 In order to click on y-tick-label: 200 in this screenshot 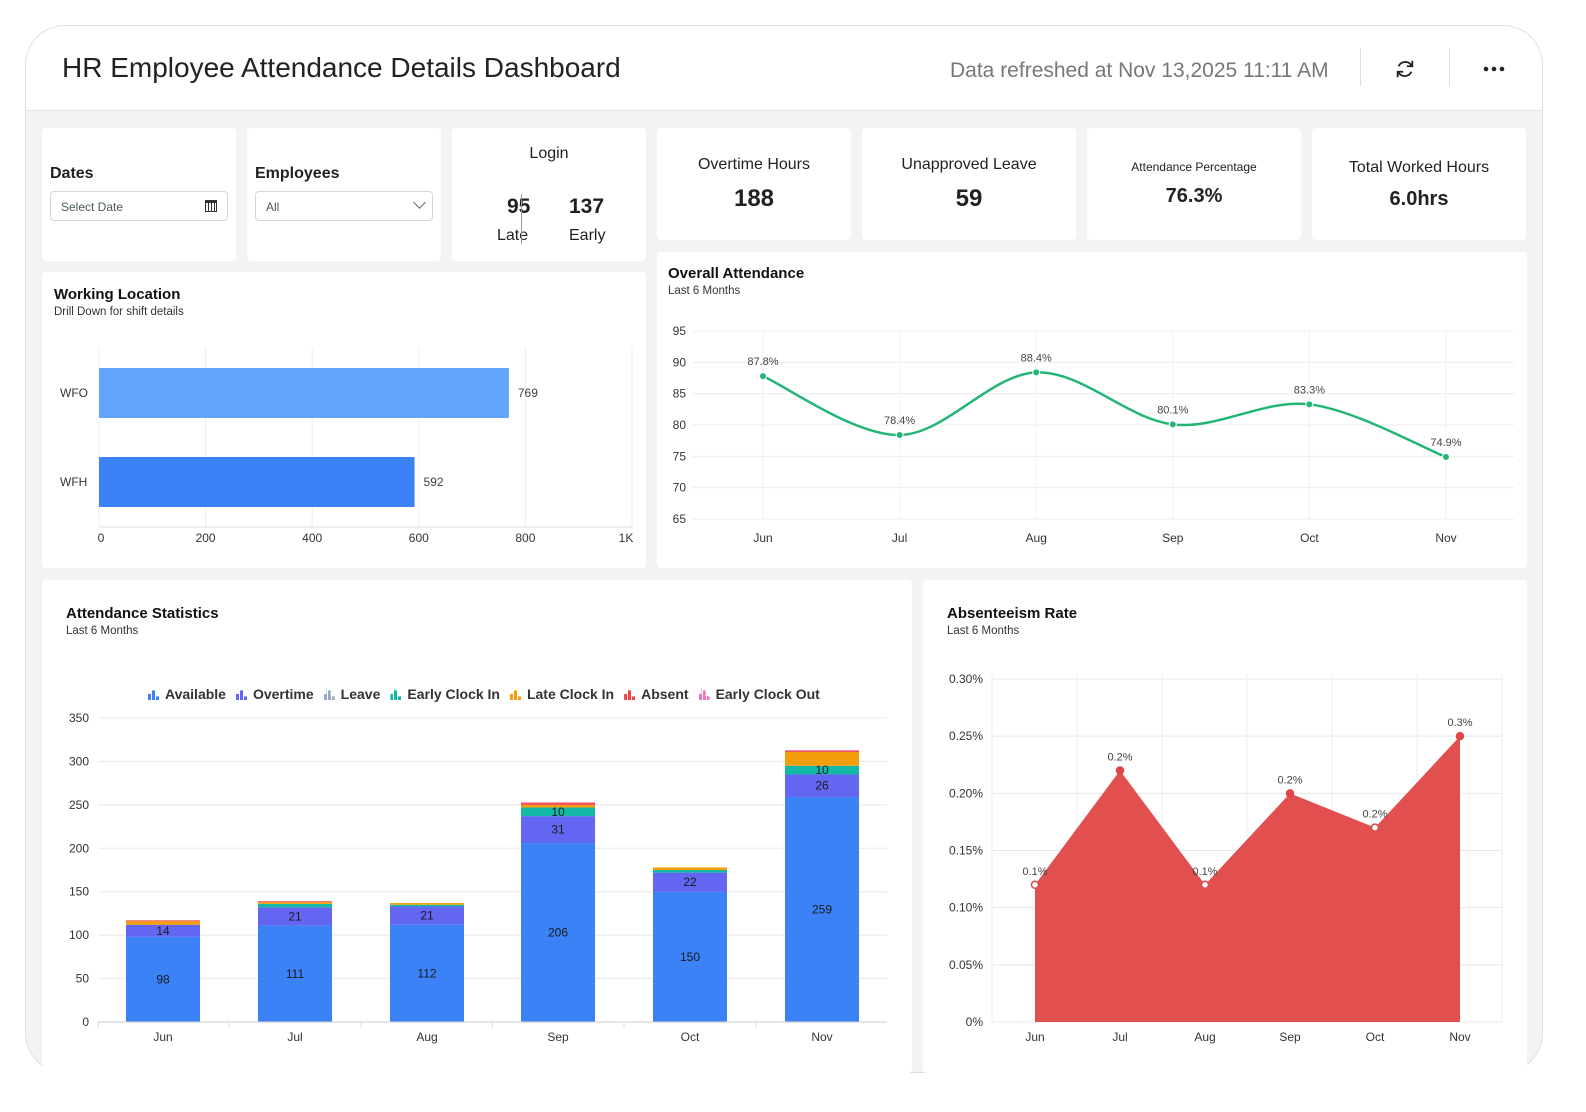, I will do `click(79, 848)`.